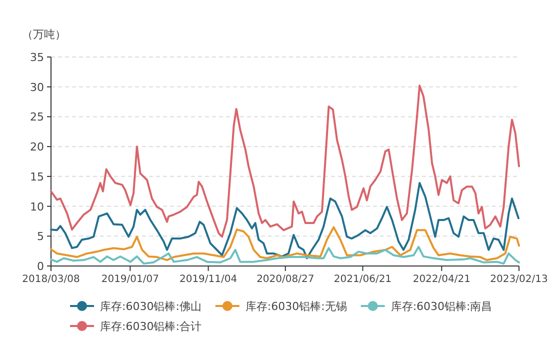 This screenshot has height=342, width=550. I want to click on y-tick-label: 5, so click(40, 237).